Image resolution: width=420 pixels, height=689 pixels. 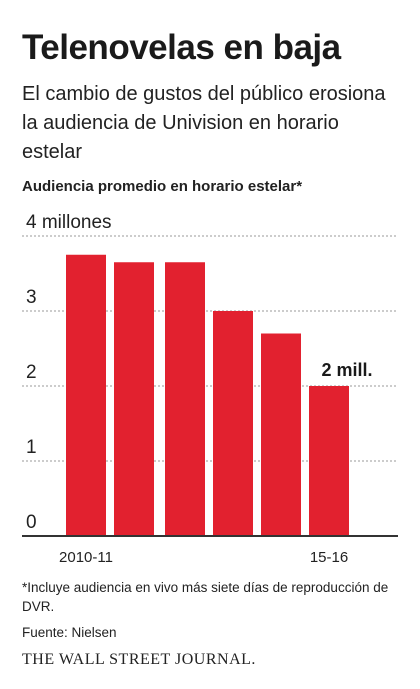 What do you see at coordinates (329, 557) in the screenshot?
I see `x-tick-label: 15-16` at bounding box center [329, 557].